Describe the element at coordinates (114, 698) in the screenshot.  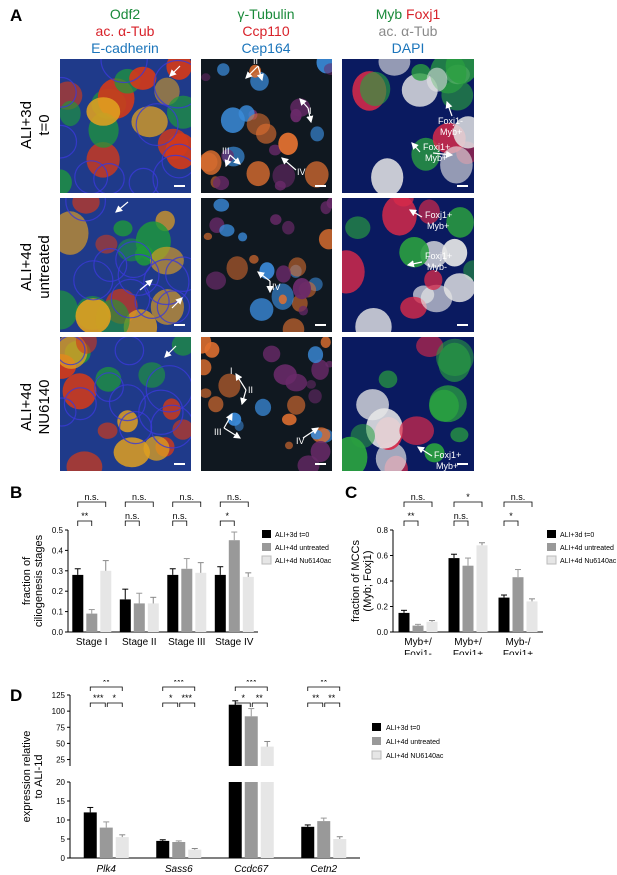
I see `significance-label: *` at that location.